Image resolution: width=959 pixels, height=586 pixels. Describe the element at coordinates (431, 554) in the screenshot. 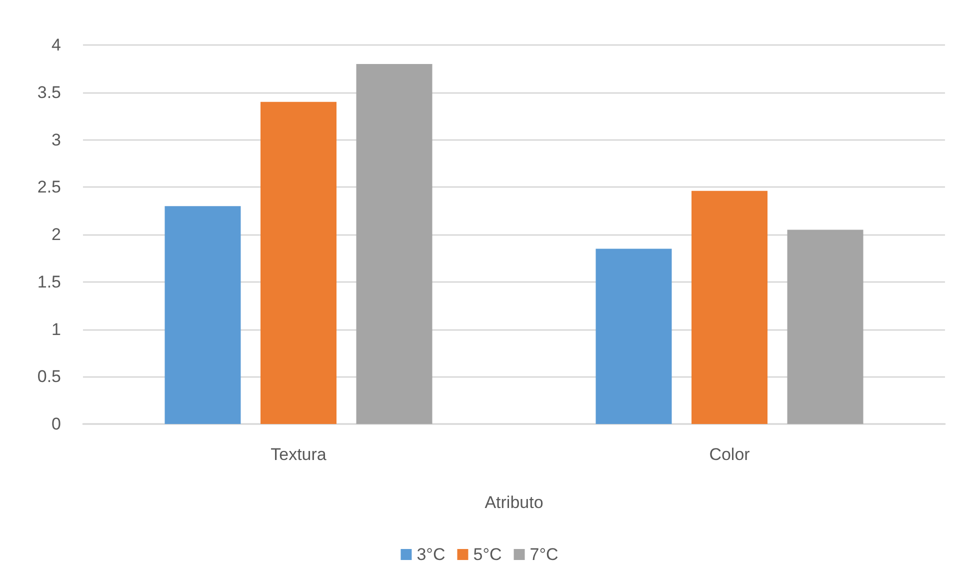

I see `legend-label: 3°C` at that location.